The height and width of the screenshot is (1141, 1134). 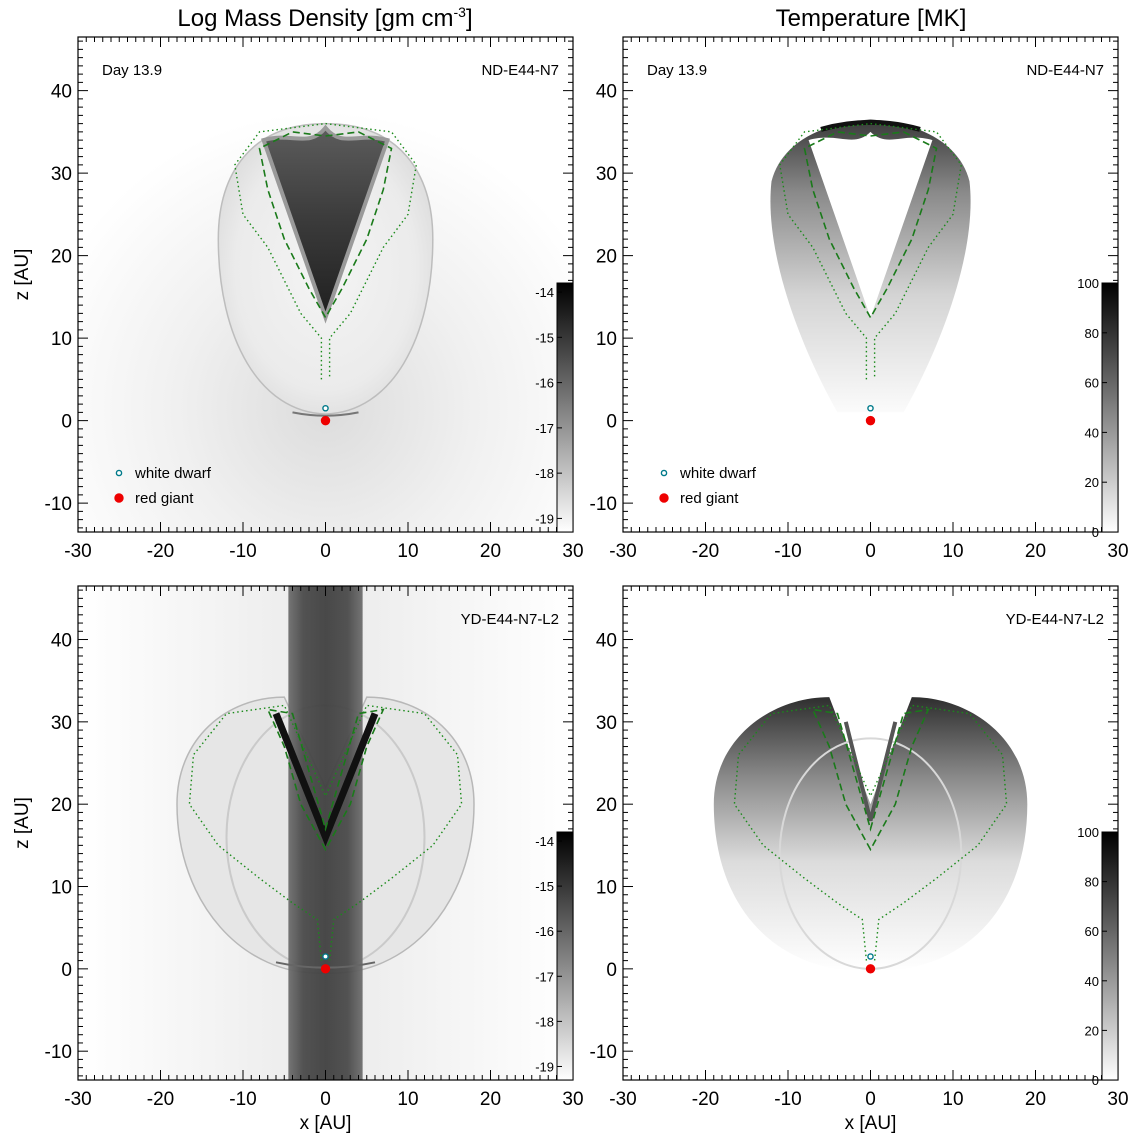 What do you see at coordinates (510, 619) in the screenshot?
I see `model-label: YD-E44-N7-L2` at bounding box center [510, 619].